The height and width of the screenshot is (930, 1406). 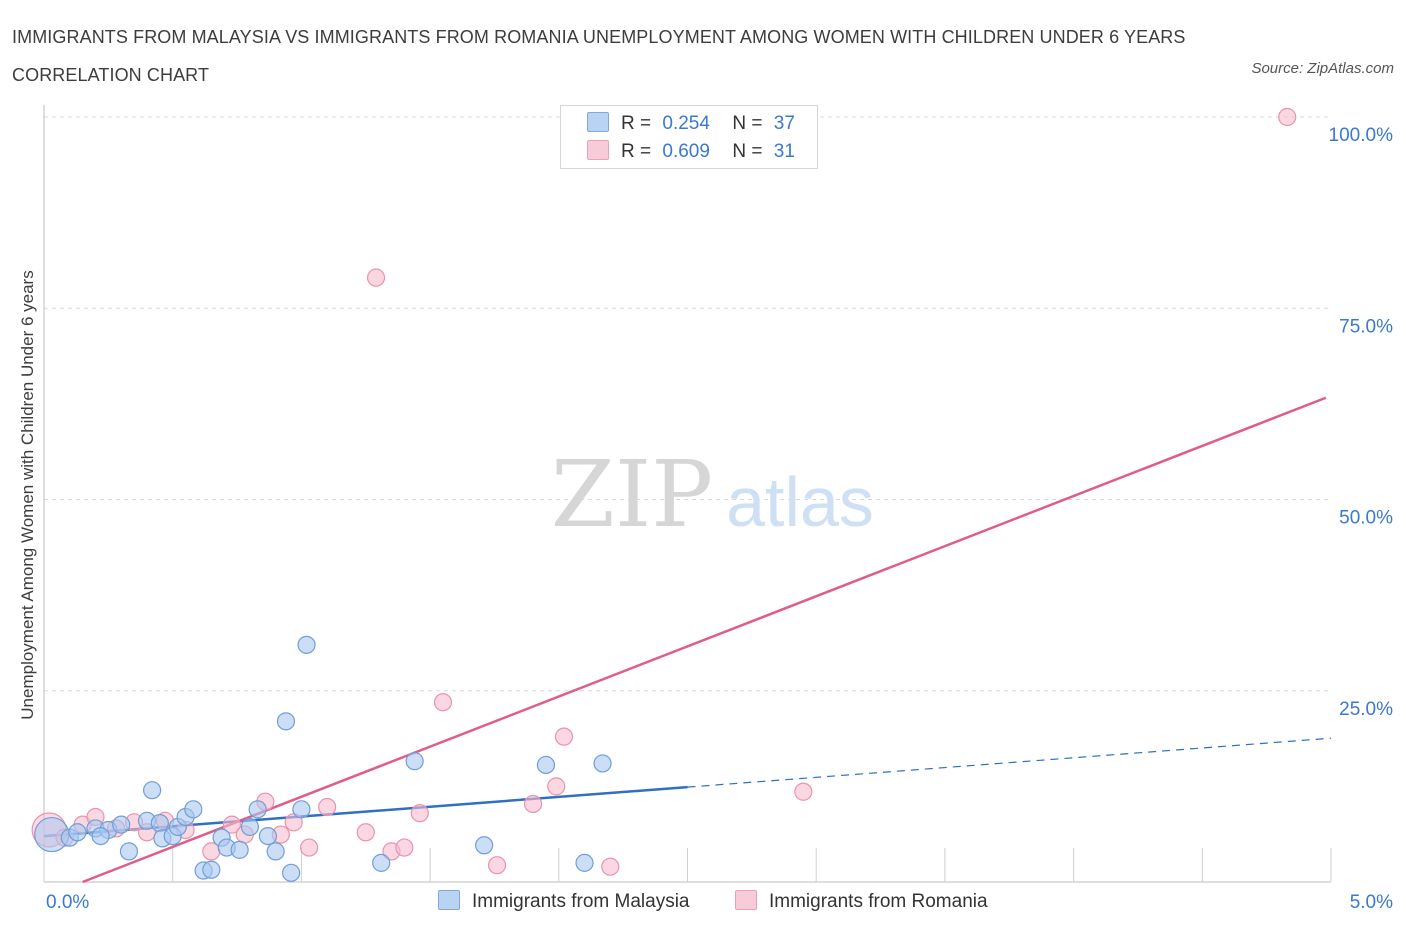 I want to click on x-tick-label: 5.0%, so click(x=1371, y=902).